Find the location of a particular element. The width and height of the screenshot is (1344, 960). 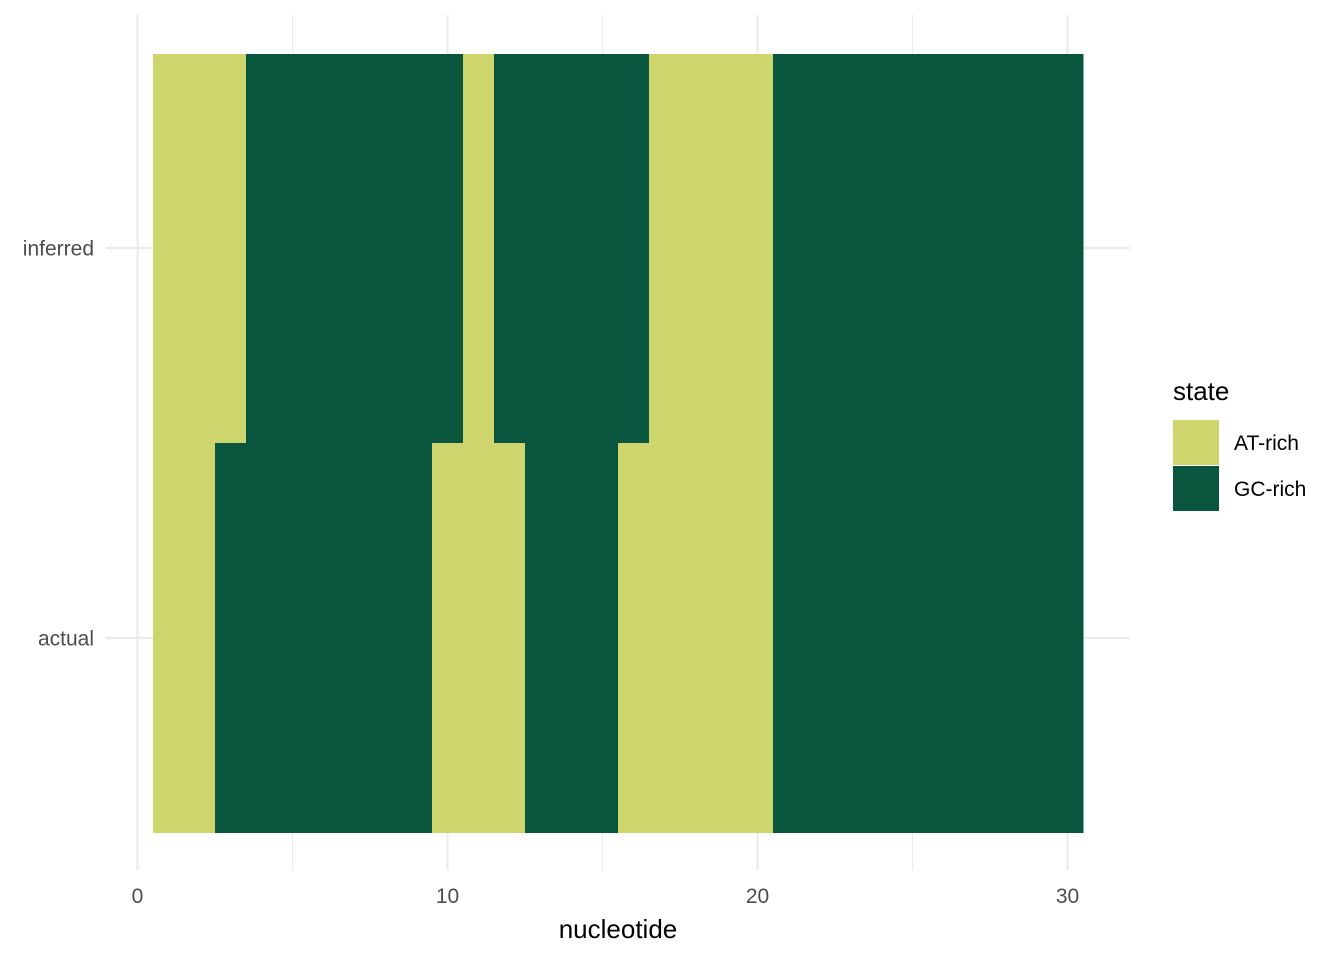

legend-key-at-rich is located at coordinates (1196, 442).